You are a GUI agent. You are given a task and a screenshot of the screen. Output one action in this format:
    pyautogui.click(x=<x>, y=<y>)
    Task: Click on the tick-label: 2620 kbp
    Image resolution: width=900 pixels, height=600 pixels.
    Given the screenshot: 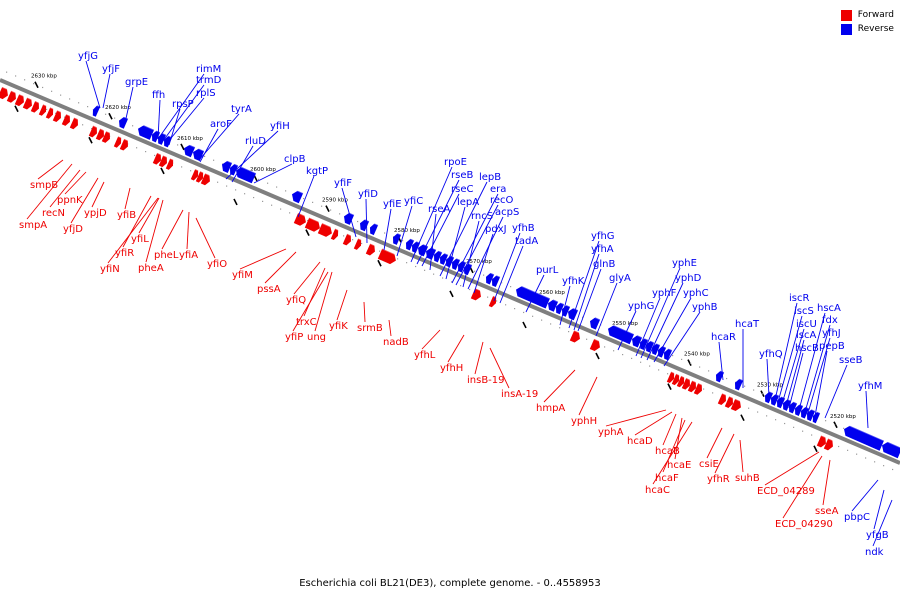 What is the action you would take?
    pyautogui.click(x=118, y=108)
    